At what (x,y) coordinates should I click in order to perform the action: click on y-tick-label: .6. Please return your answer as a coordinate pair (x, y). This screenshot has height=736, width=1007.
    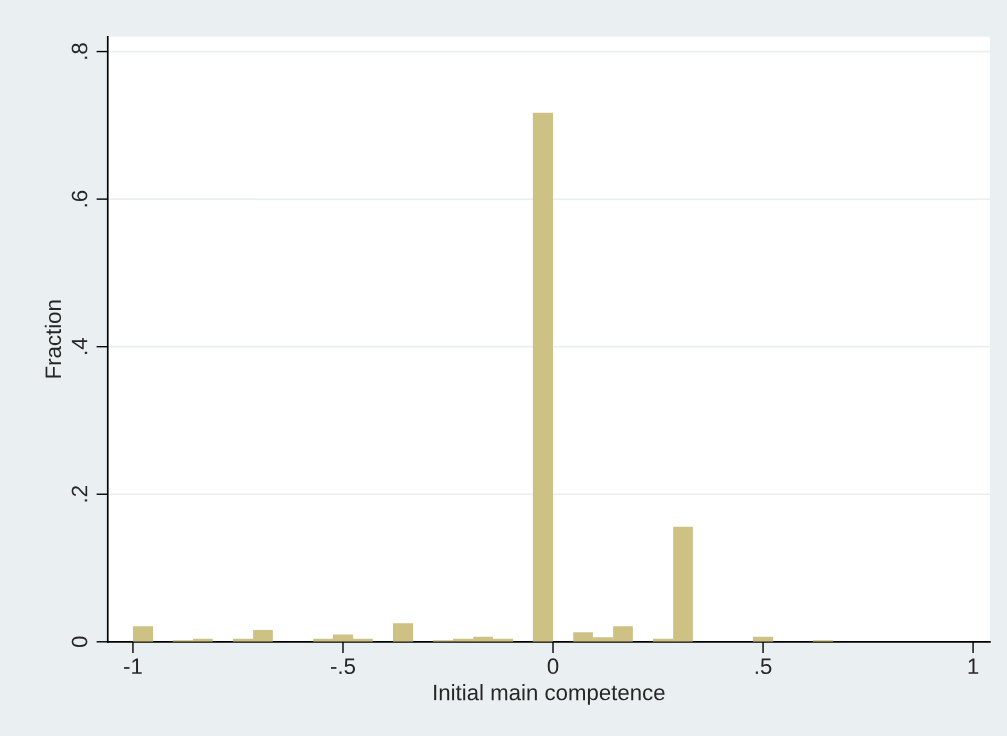
    Looking at the image, I should click on (79, 198).